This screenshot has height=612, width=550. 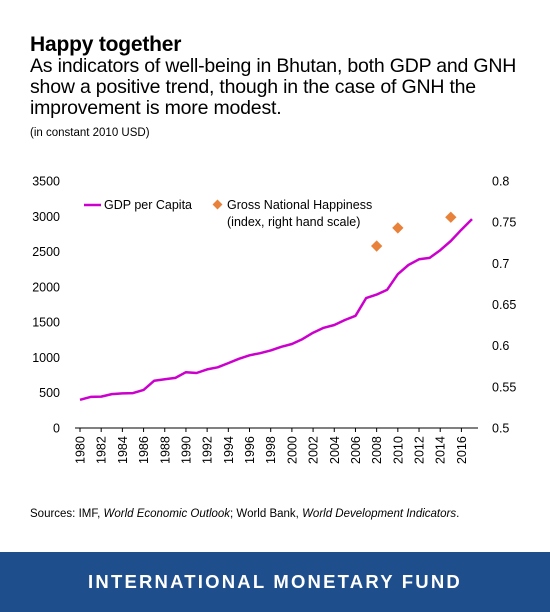 I want to click on x-tick-label: 2004, so click(x=335, y=450).